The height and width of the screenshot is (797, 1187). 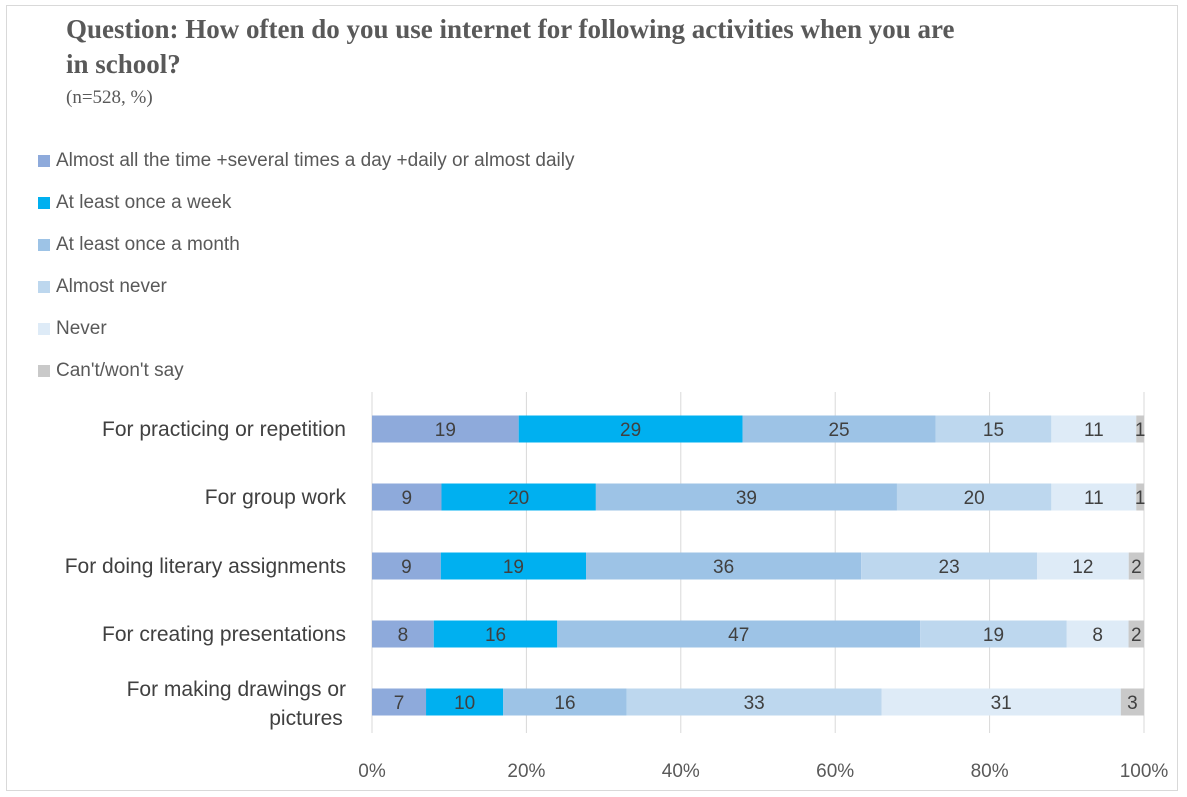 I want to click on x-tick-label: 40%, so click(x=681, y=771).